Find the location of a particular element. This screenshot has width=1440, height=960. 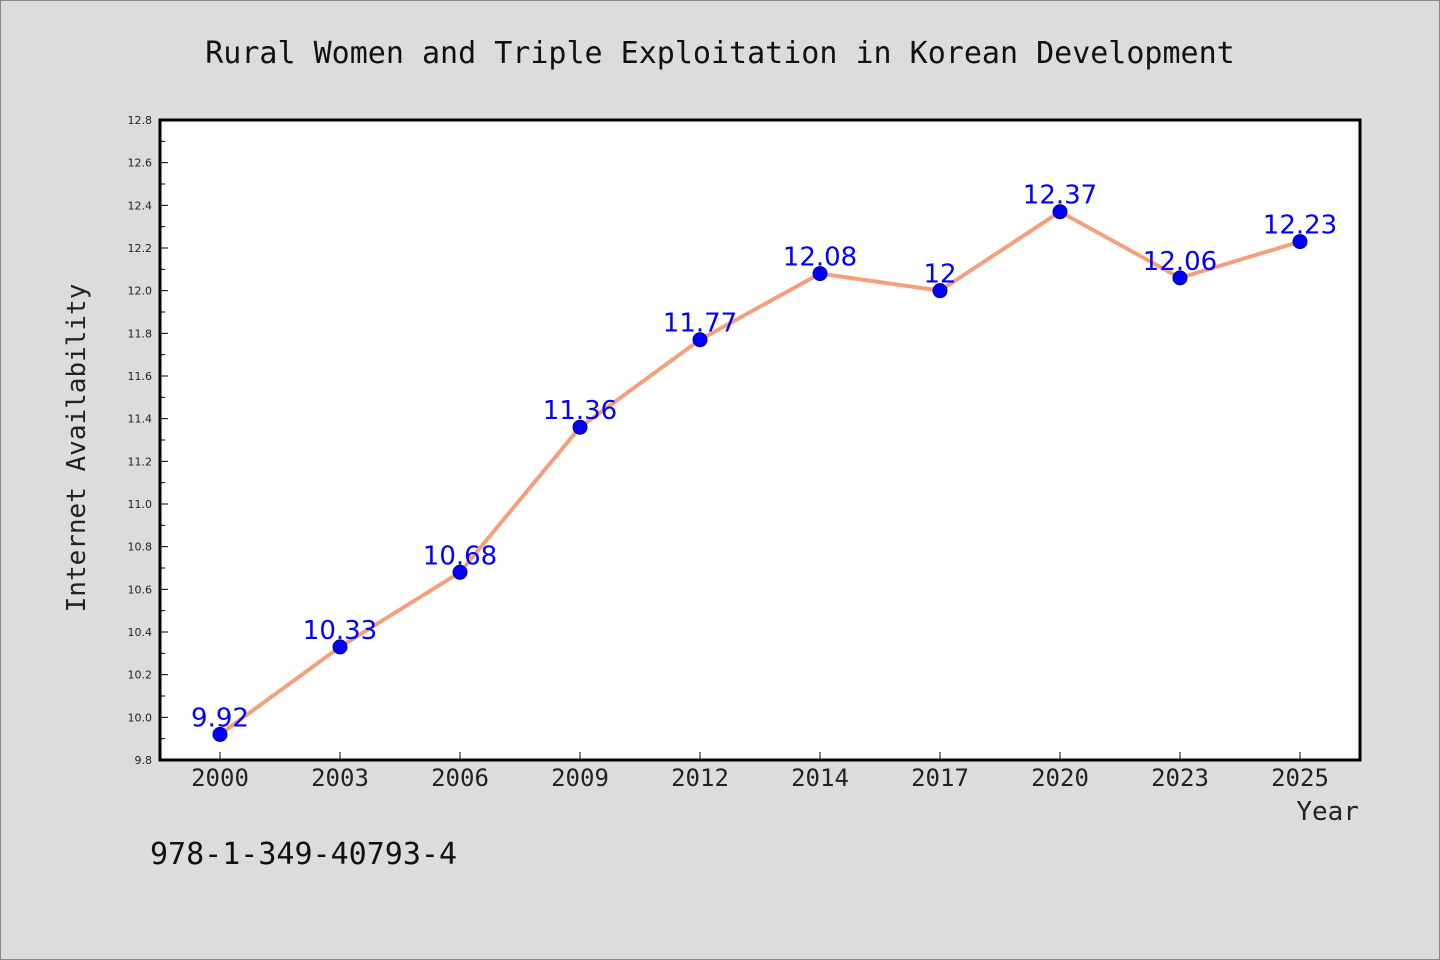

x-tick-label: 2025 is located at coordinates (1300, 778).